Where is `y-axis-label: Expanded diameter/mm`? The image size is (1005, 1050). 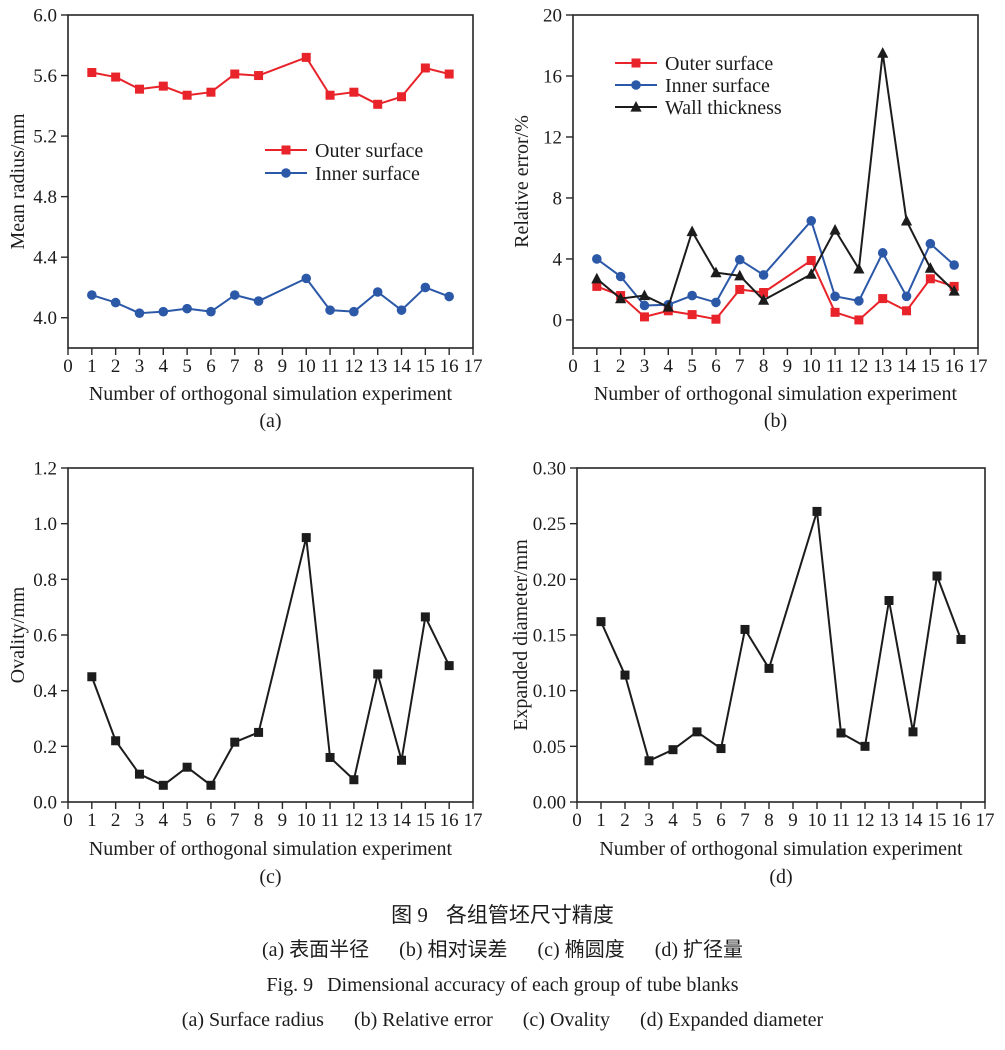
y-axis-label: Expanded diameter/mm is located at coordinates (521, 635).